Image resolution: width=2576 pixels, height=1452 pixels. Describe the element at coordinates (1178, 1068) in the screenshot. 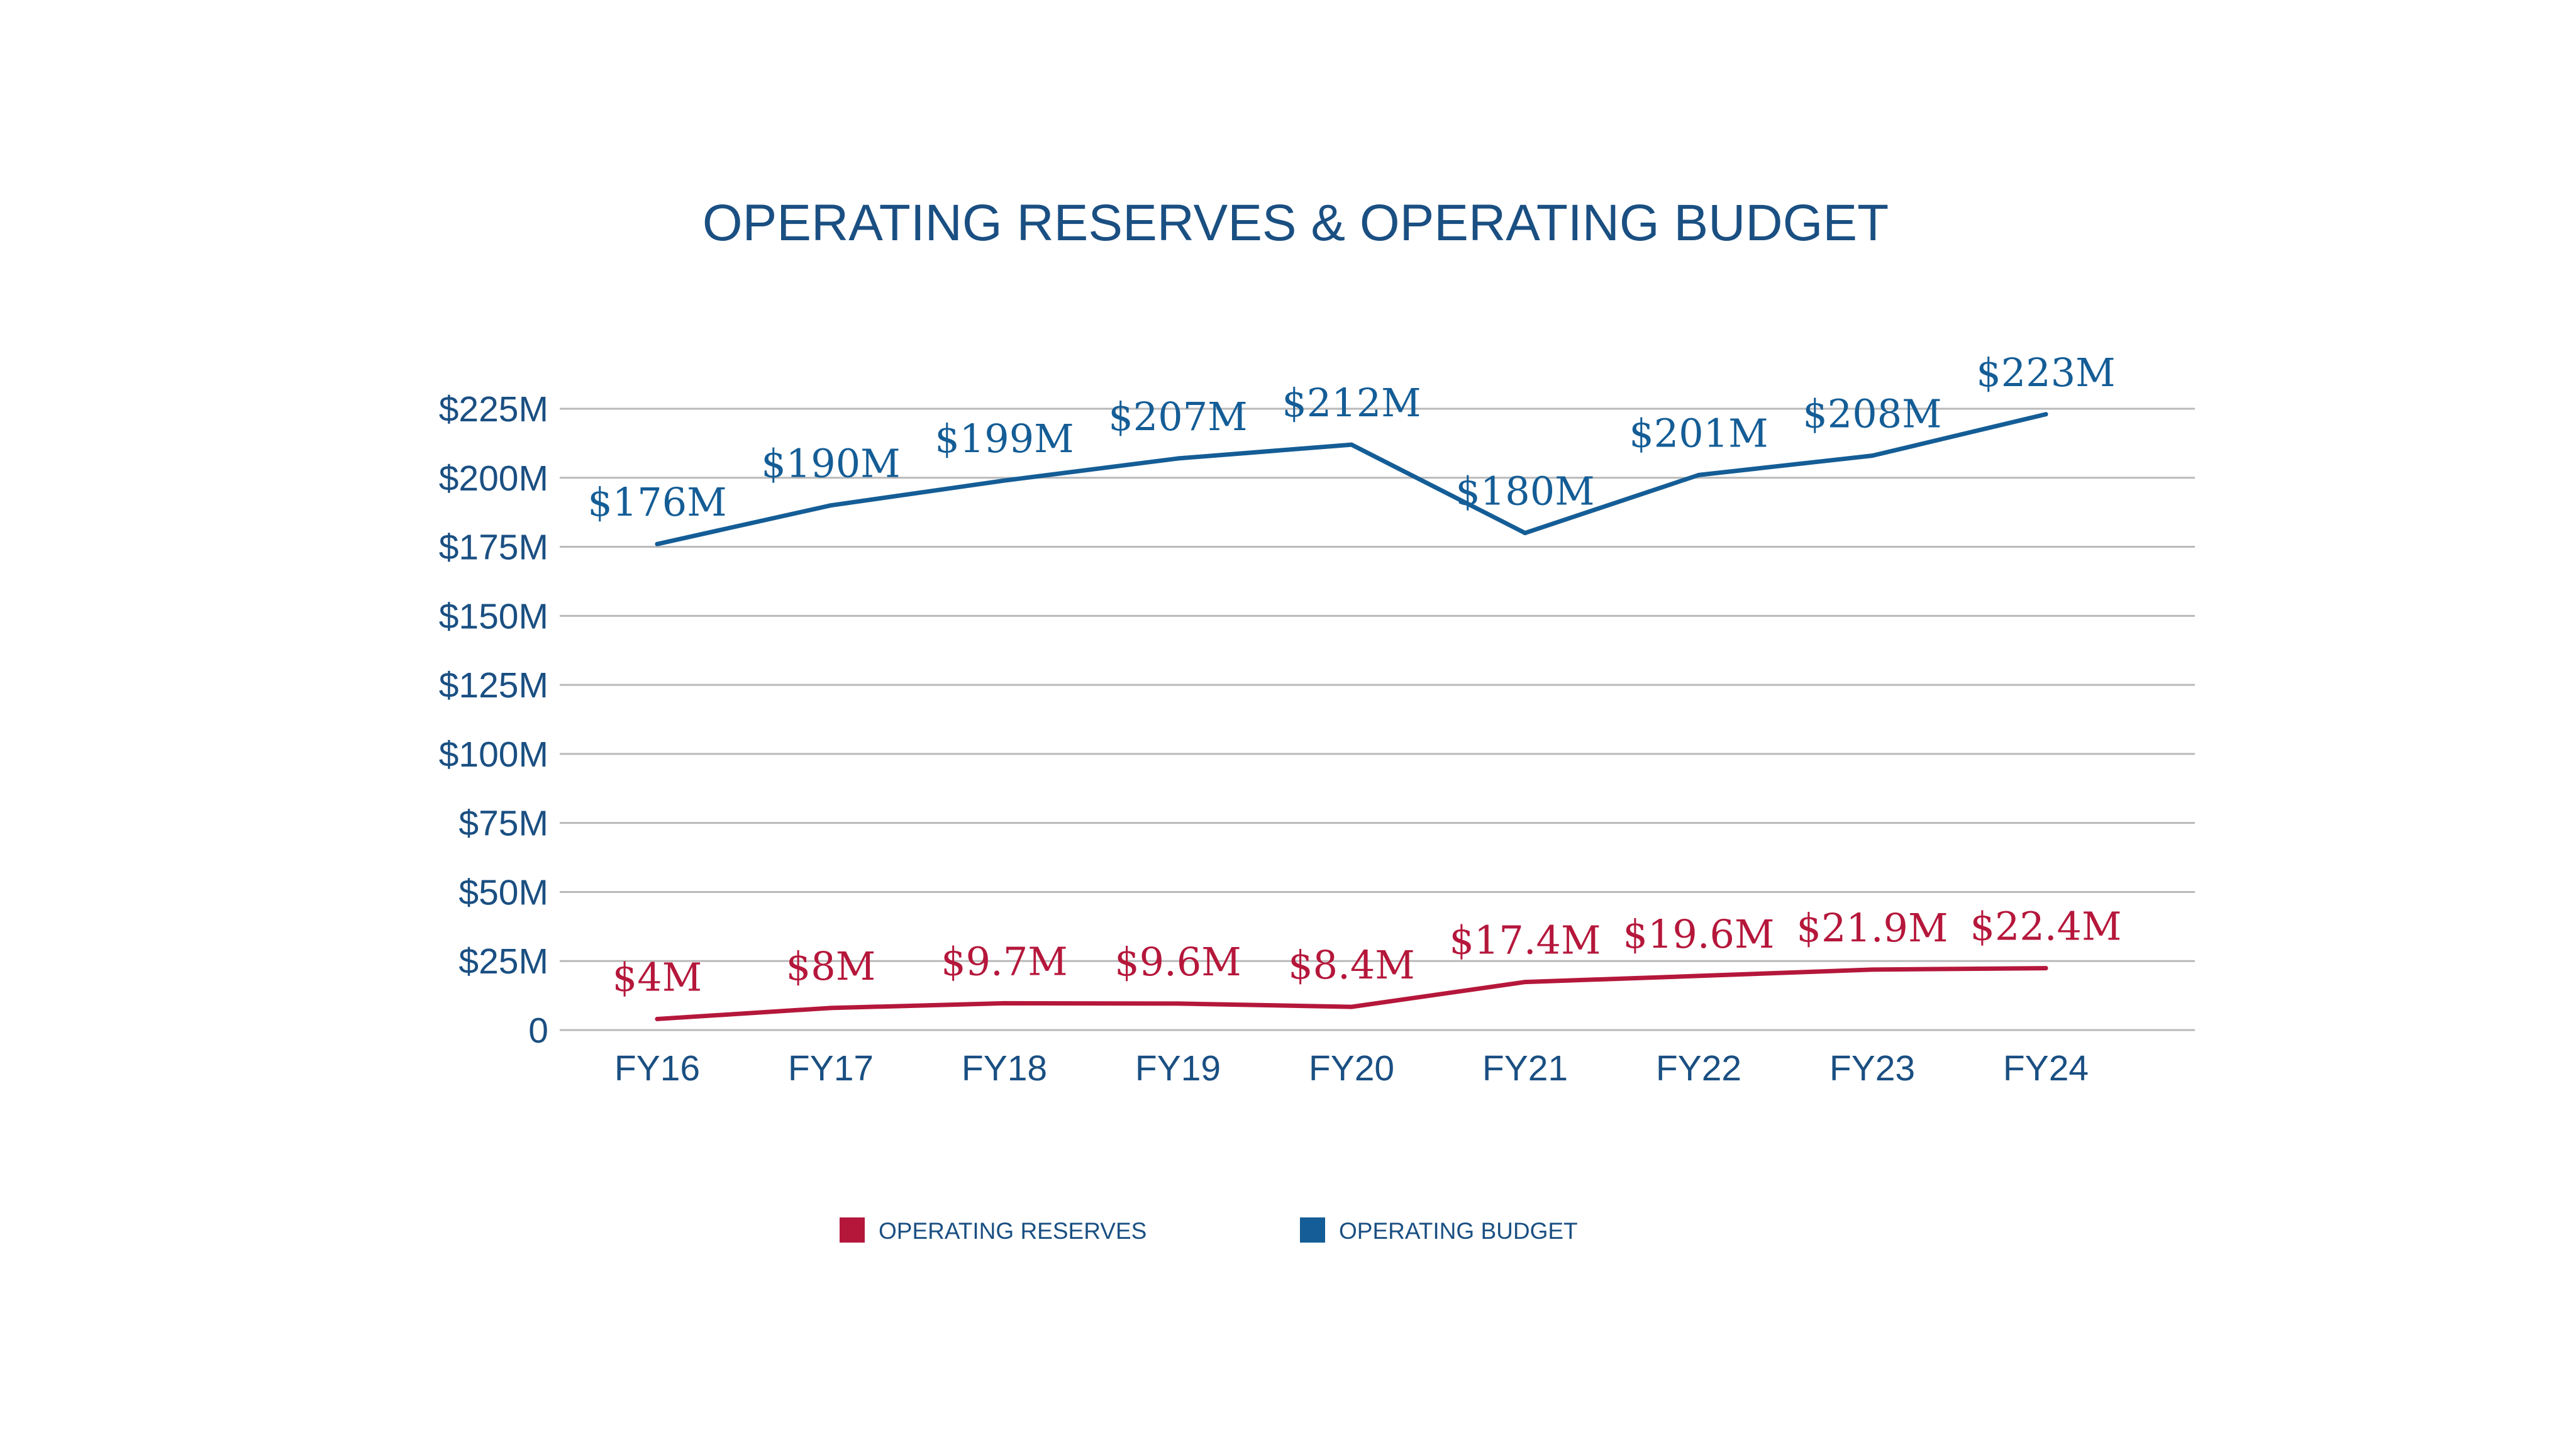

I see `x-tick-label: FY19` at that location.